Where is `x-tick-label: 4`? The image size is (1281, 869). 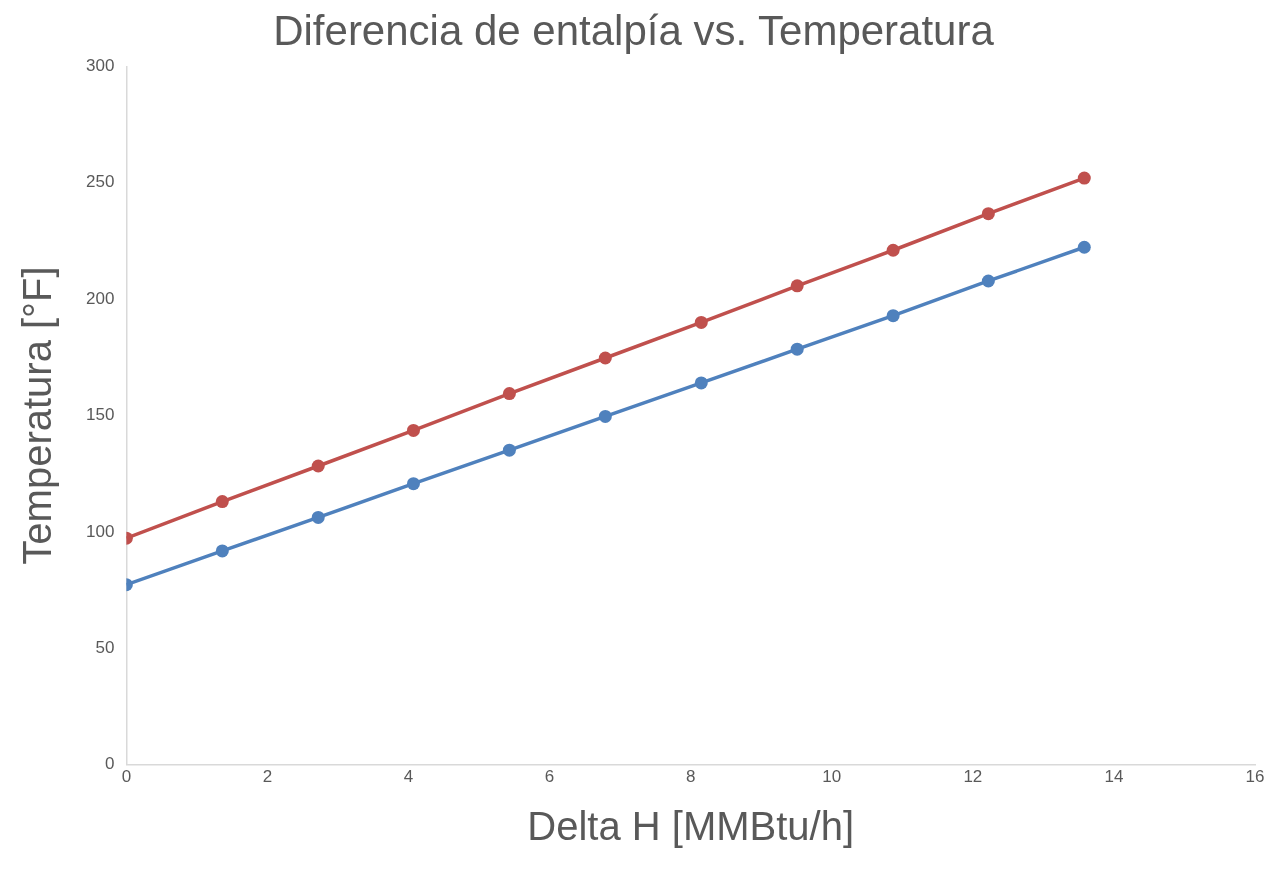
x-tick-label: 4 is located at coordinates (408, 777).